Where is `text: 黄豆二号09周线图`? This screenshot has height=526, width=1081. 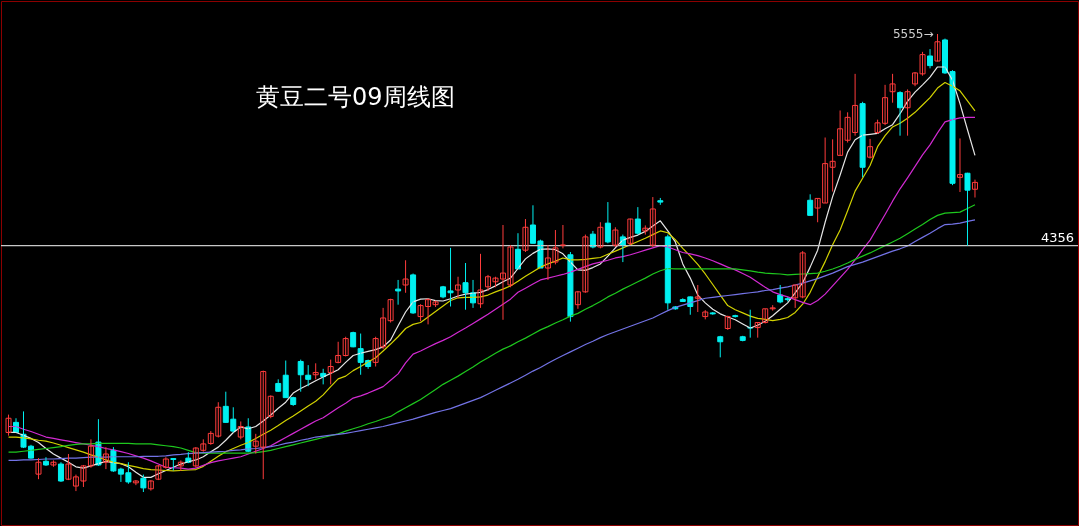 text: 黄豆二号09周线图 is located at coordinates (355, 97).